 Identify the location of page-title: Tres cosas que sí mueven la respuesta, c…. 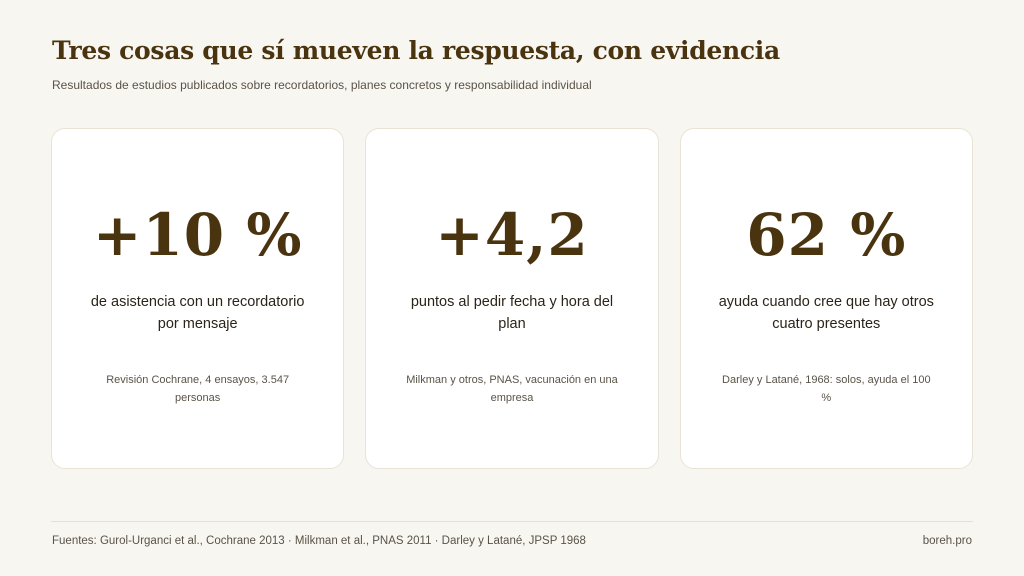
(416, 50).